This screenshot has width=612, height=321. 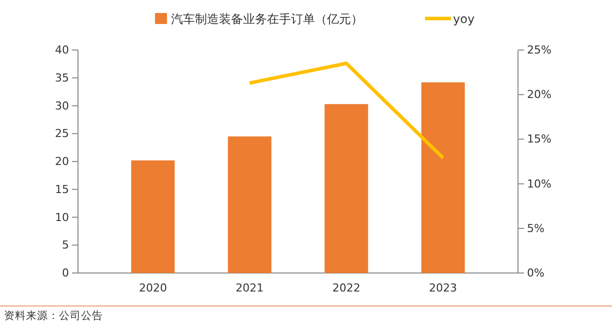 I want to click on legend-label: 汽车制造装备业务在手订单（亿元）, so click(x=267, y=19).